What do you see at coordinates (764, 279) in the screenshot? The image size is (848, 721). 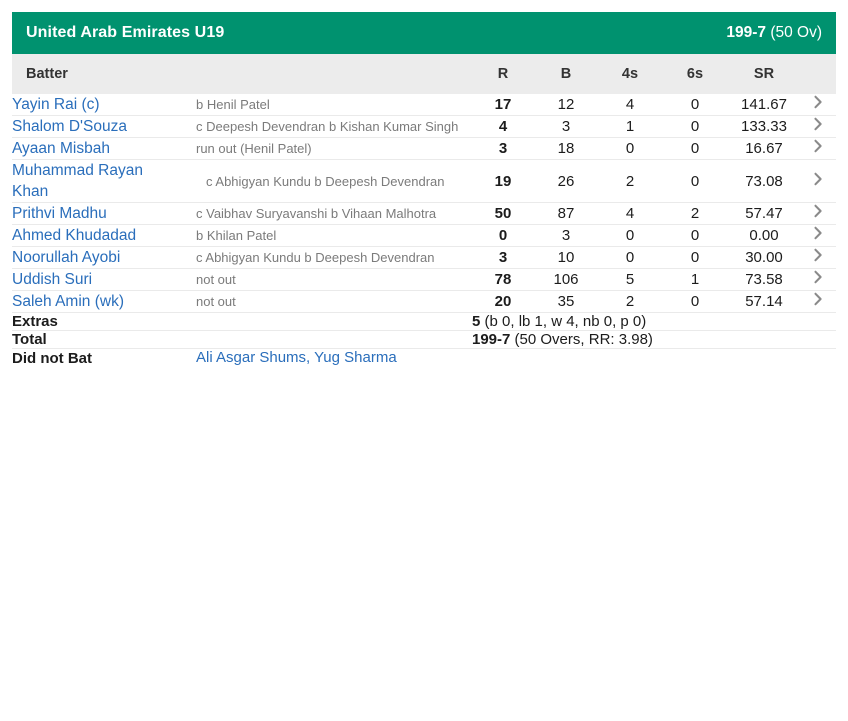 I see `batter-strike-rate: 73.58` at bounding box center [764, 279].